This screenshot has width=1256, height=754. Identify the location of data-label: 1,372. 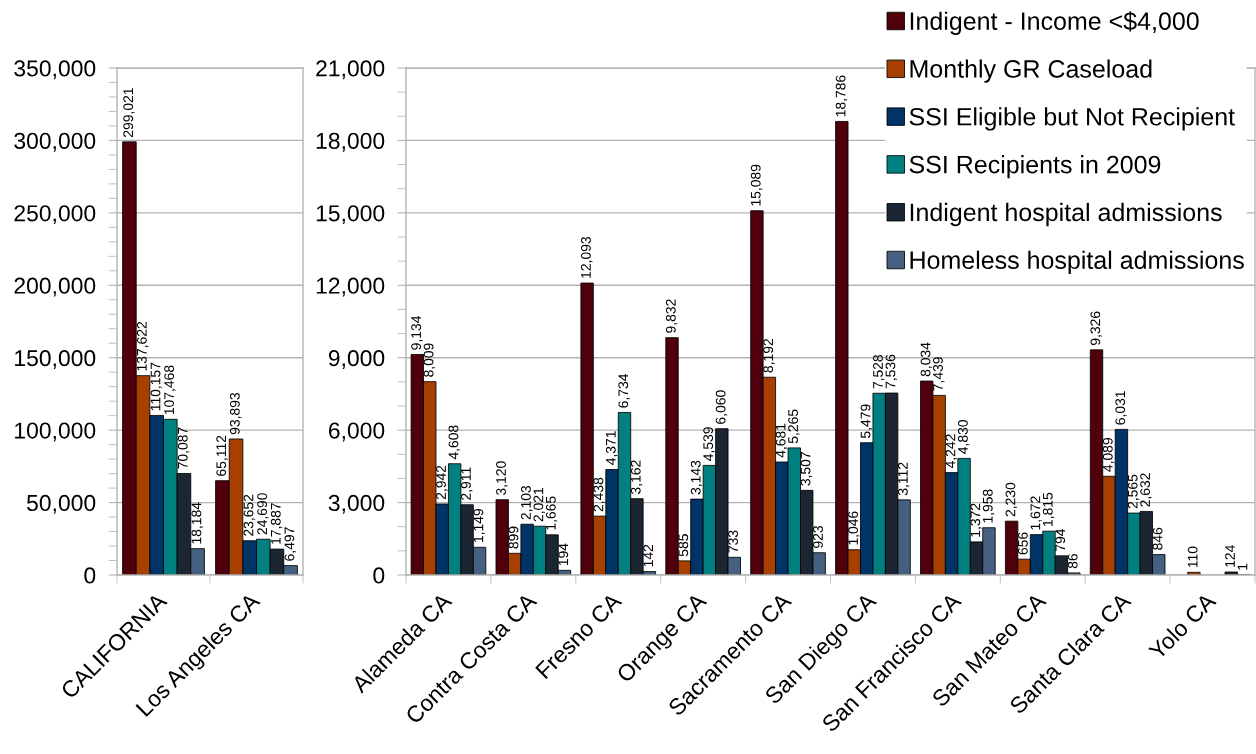
(976, 520).